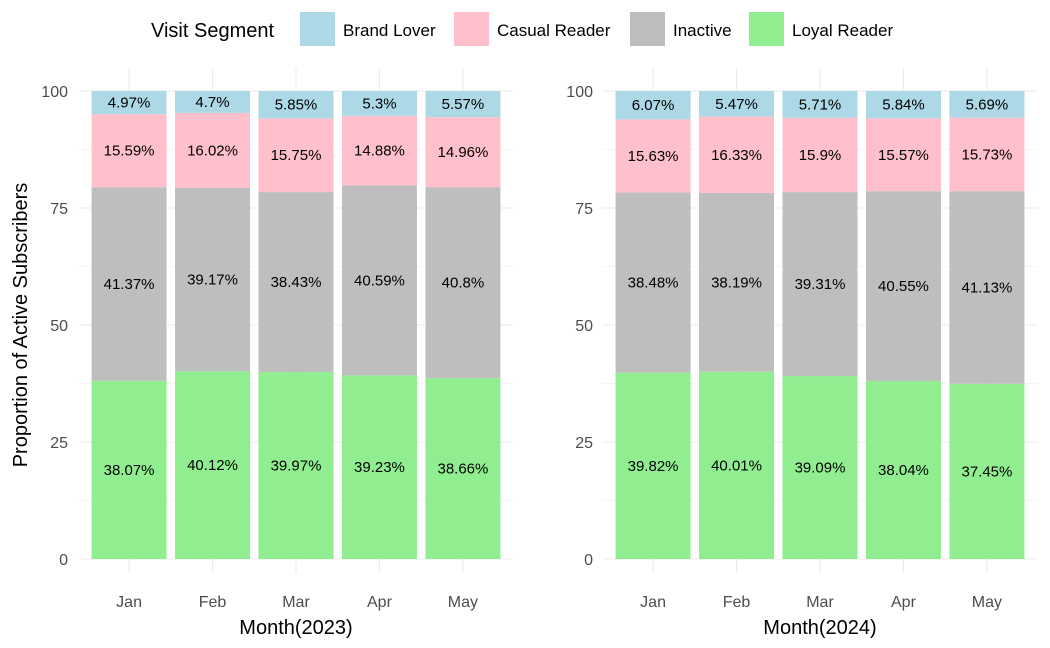 The image size is (1050, 648). I want to click on data-label-casual-reader: 16.33%, so click(736, 155).